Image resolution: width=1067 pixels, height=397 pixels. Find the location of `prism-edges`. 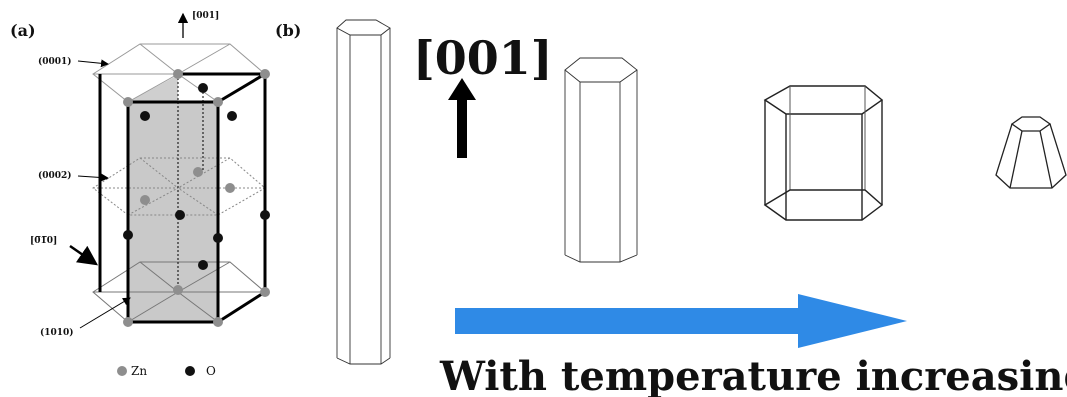

prism-edges is located at coordinates (182, 198).